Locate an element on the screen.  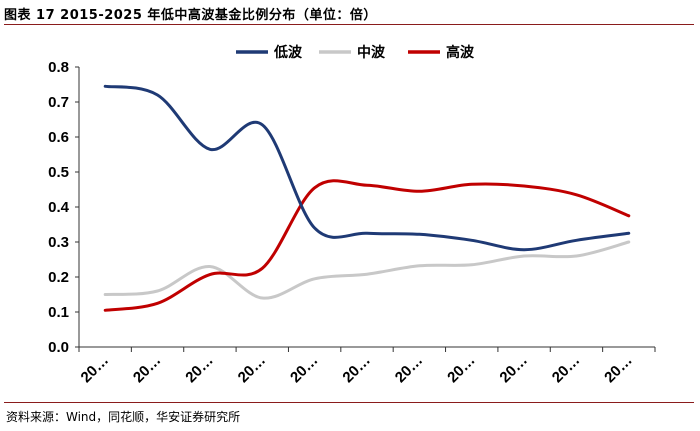
chart-legend: 低波 中波 高波 is located at coordinates (355, 52).